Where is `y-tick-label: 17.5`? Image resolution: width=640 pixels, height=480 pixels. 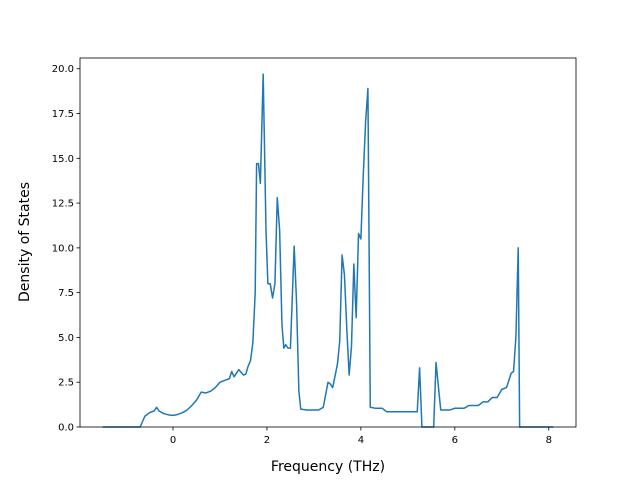 y-tick-label: 17.5 is located at coordinates (63, 114).